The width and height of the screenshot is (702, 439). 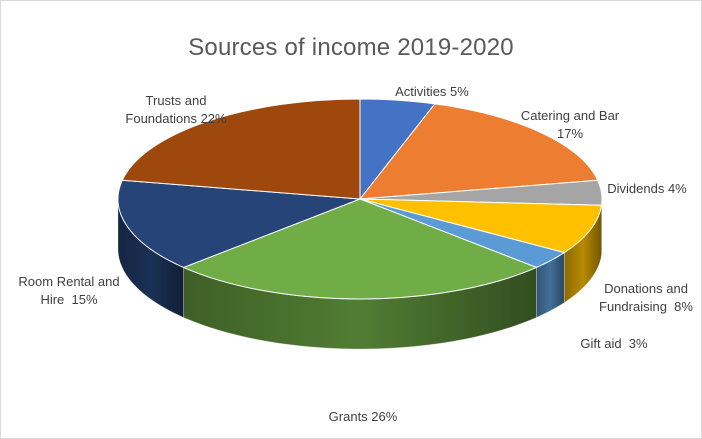 What do you see at coordinates (363, 416) in the screenshot?
I see `data-label-grants: Grants 26%` at bounding box center [363, 416].